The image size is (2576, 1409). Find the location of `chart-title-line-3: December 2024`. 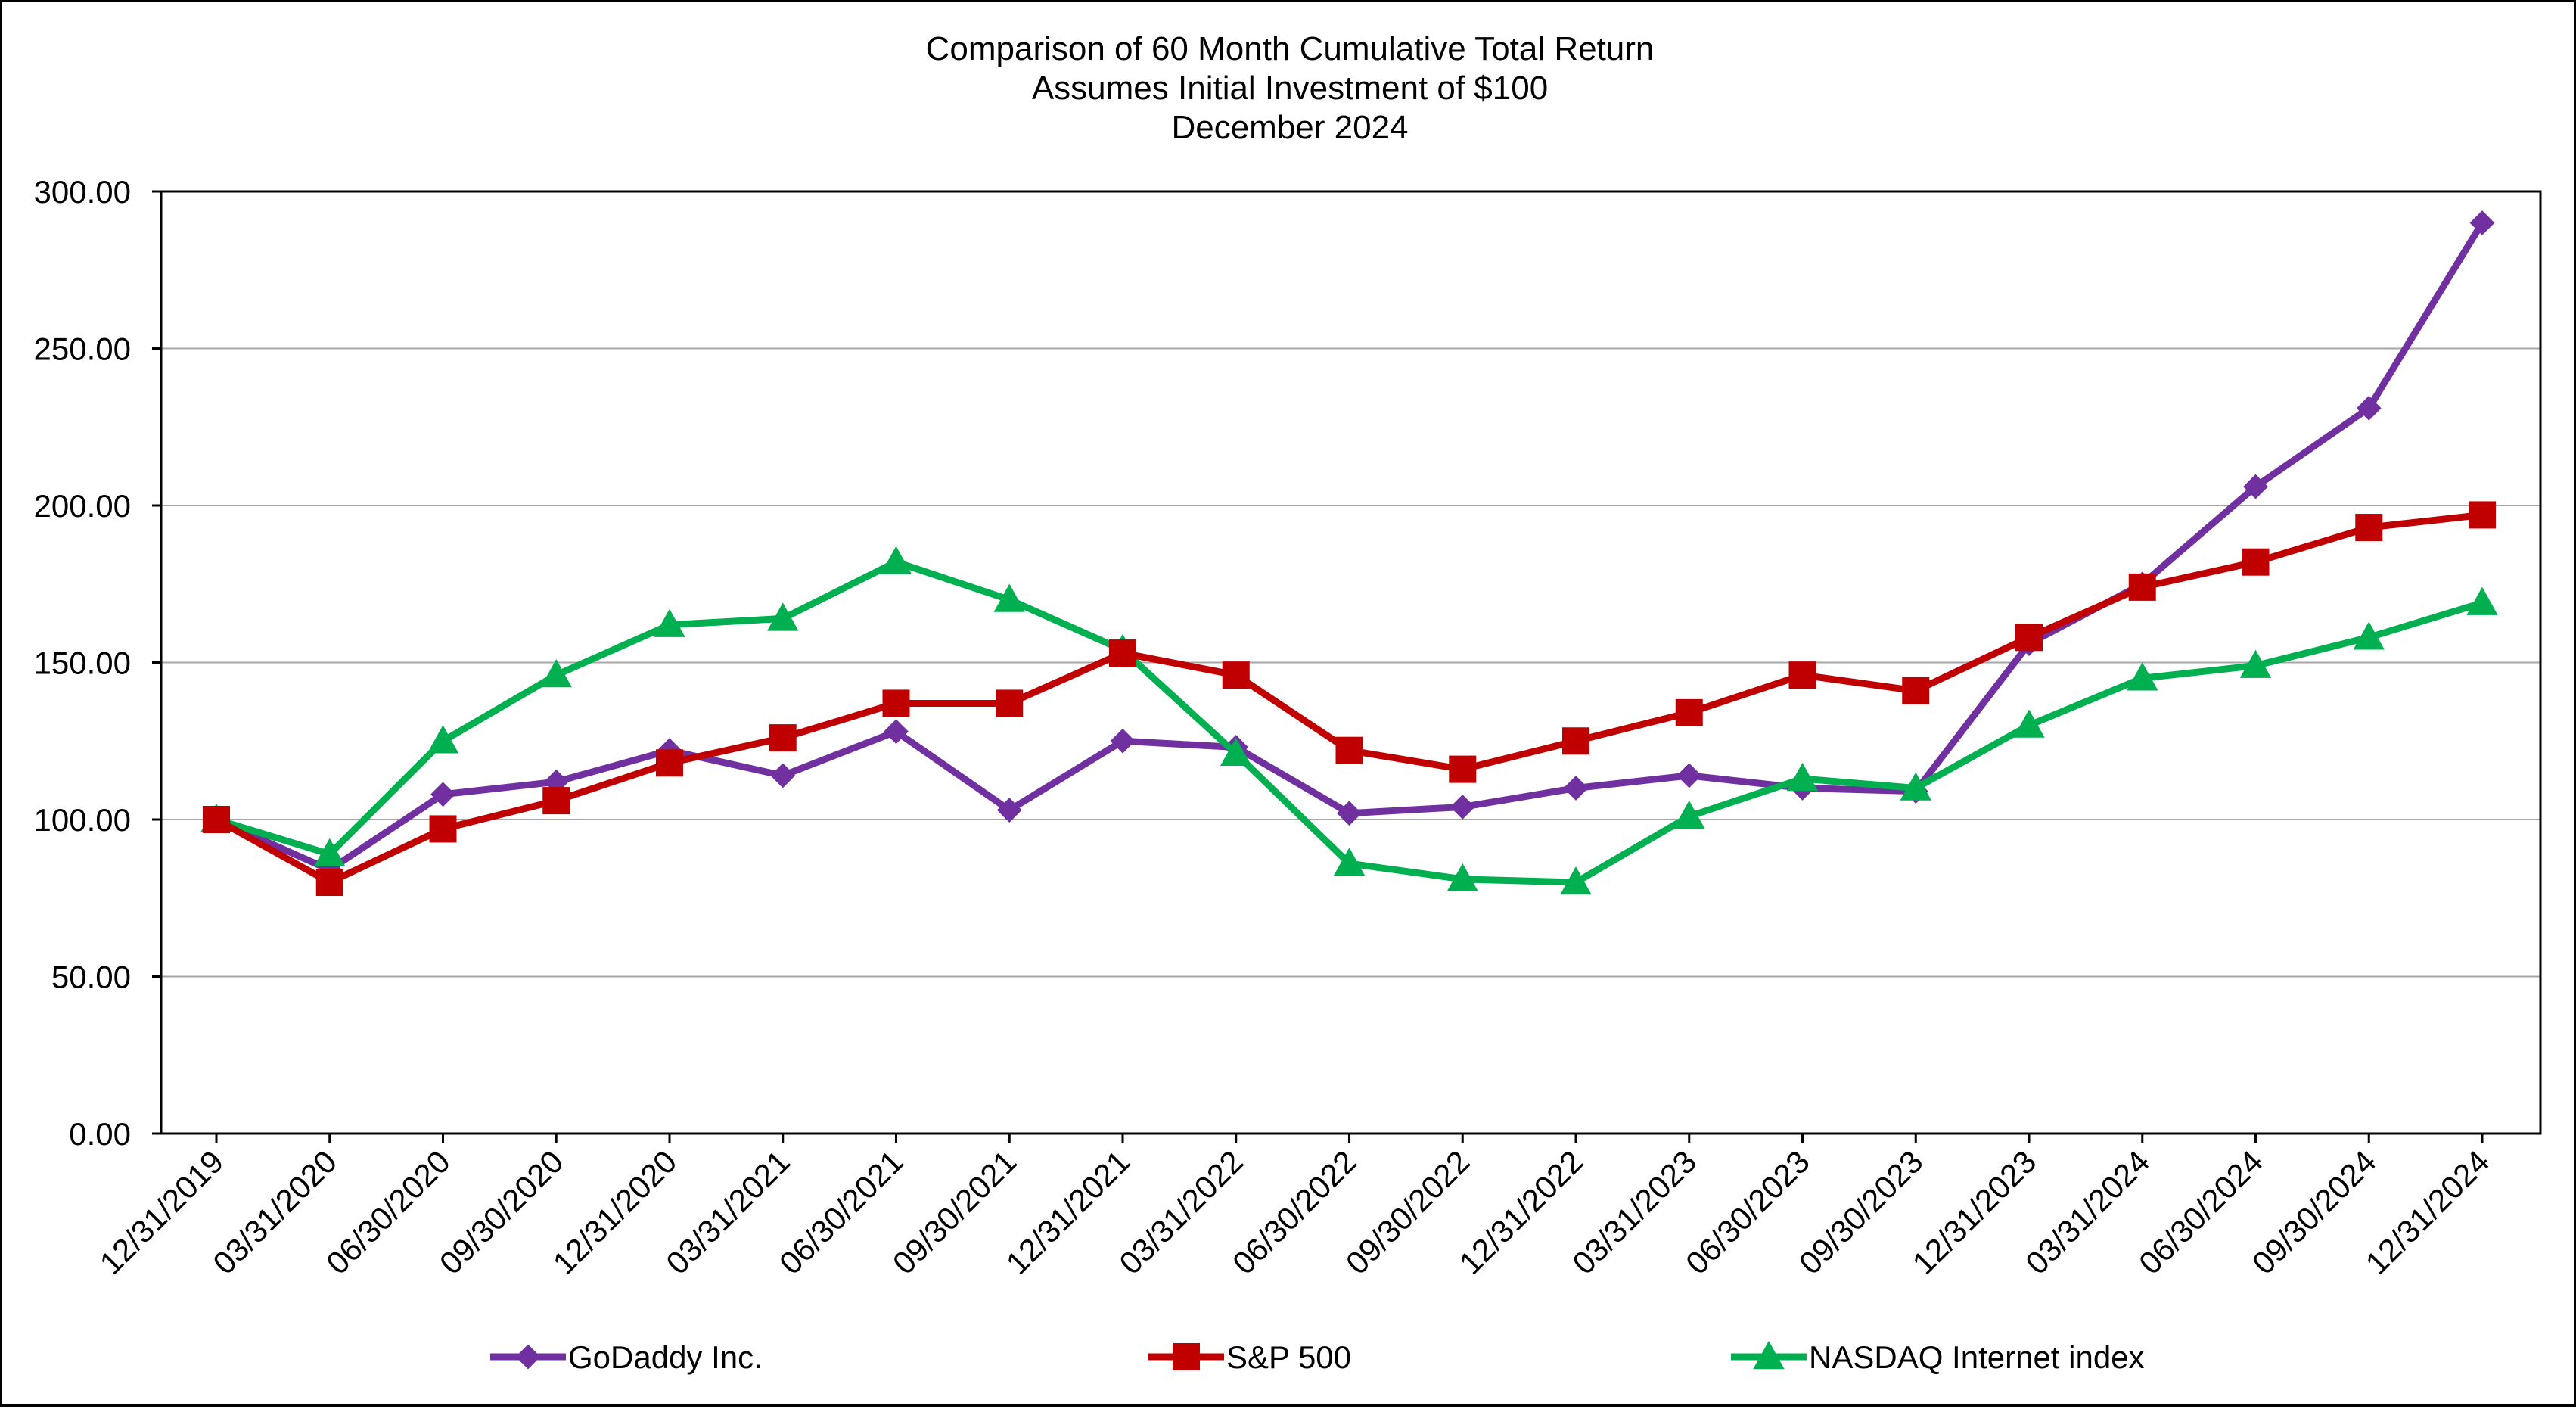

chart-title-line-3: December 2024 is located at coordinates (1289, 127).